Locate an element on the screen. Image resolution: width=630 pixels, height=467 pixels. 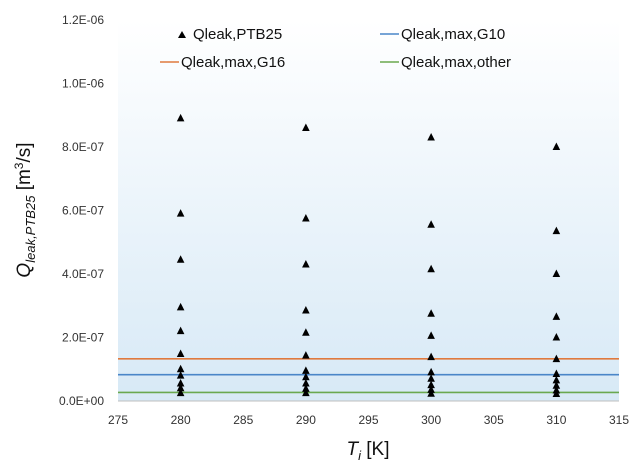
y-tick-label: 1.2E-06 is located at coordinates (83, 20).